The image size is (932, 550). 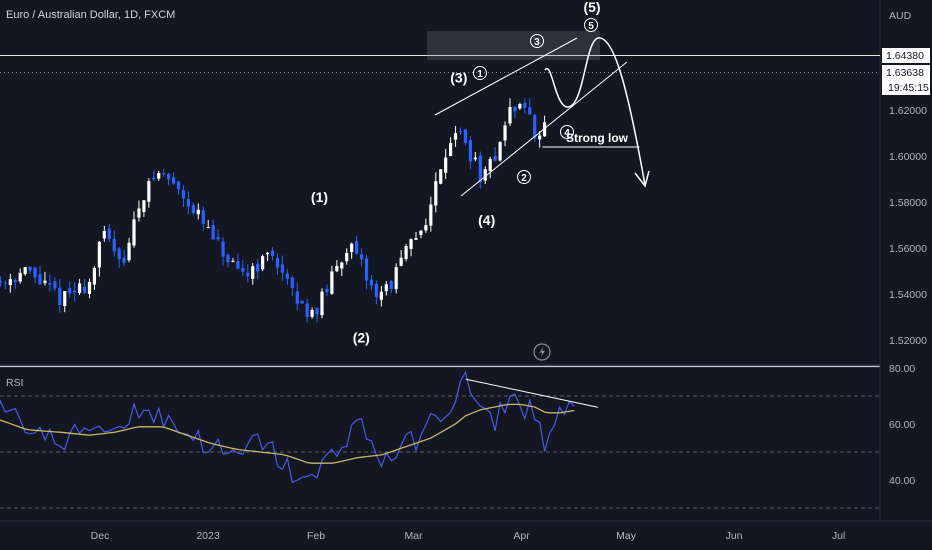 What do you see at coordinates (468, 536) in the screenshot?
I see `time-axis: Dec 2023 Feb Mar Apr May Jun Jul` at bounding box center [468, 536].